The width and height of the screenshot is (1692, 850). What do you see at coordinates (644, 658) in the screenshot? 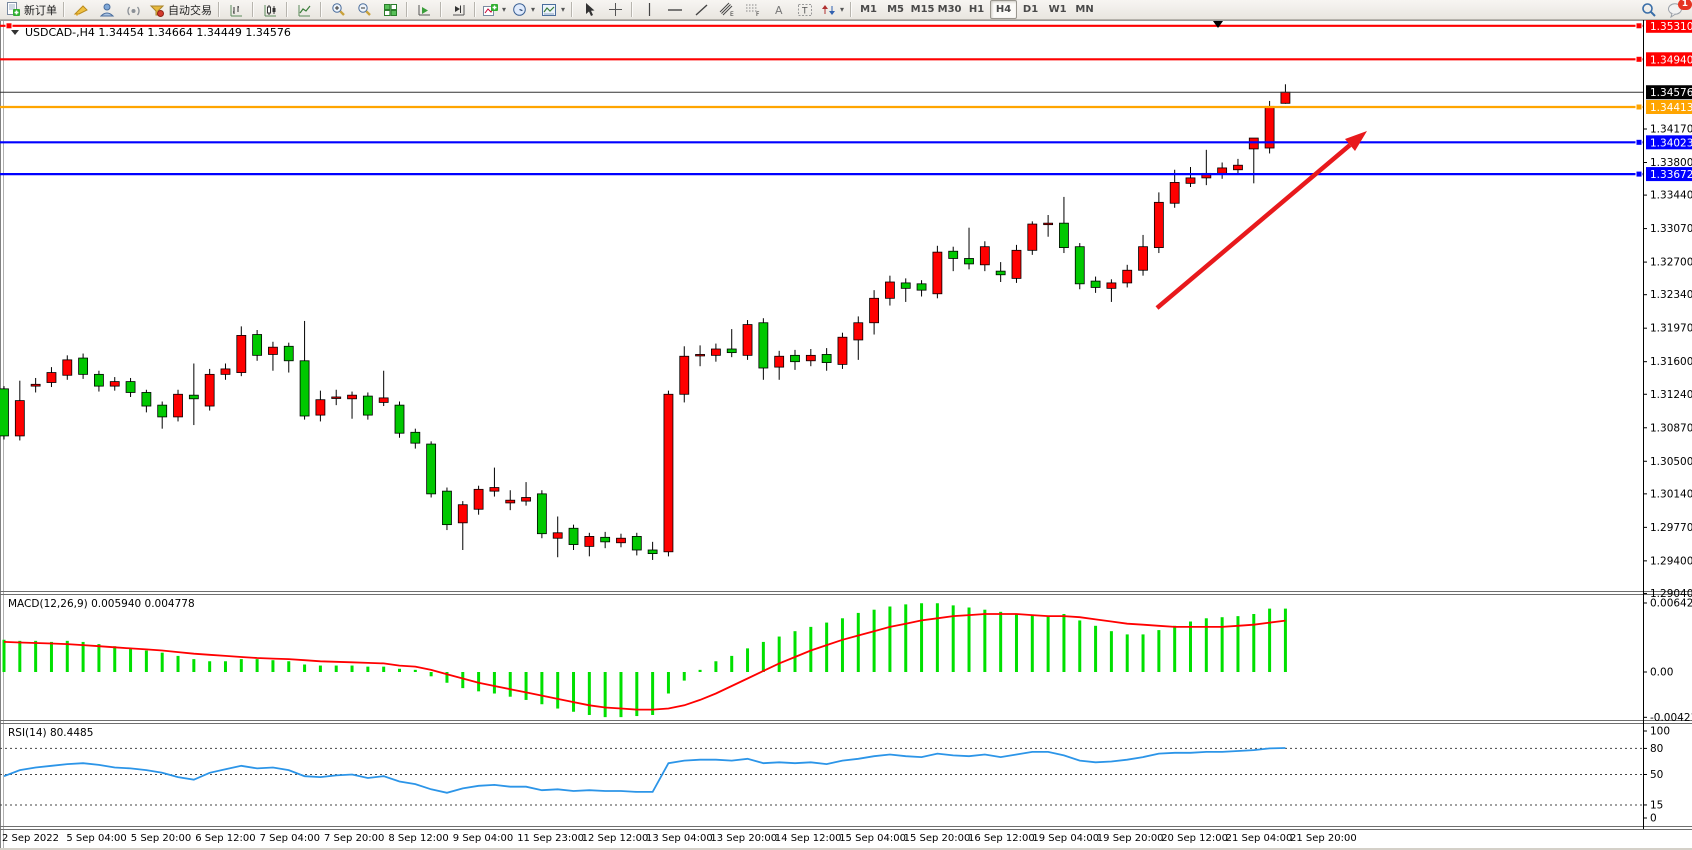
I see `macd-pane: MACD(12,26,9) 0.005940 0.004778` at bounding box center [644, 658].